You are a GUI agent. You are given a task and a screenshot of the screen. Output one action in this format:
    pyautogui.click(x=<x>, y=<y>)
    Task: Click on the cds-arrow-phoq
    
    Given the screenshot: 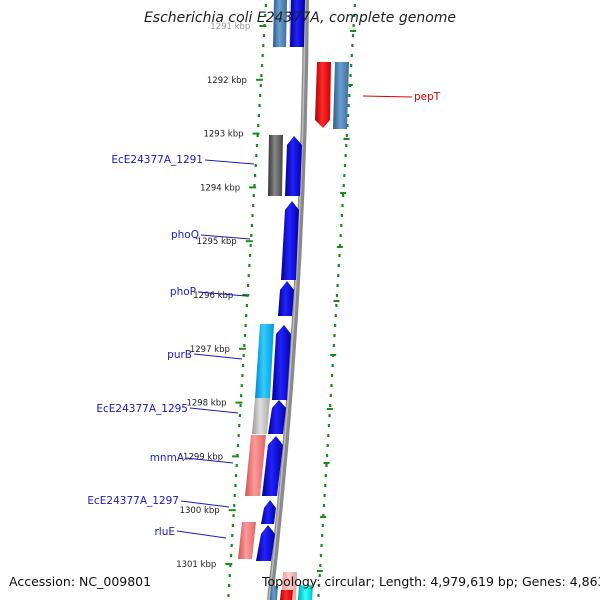 What is the action you would take?
    pyautogui.click(x=290, y=240)
    